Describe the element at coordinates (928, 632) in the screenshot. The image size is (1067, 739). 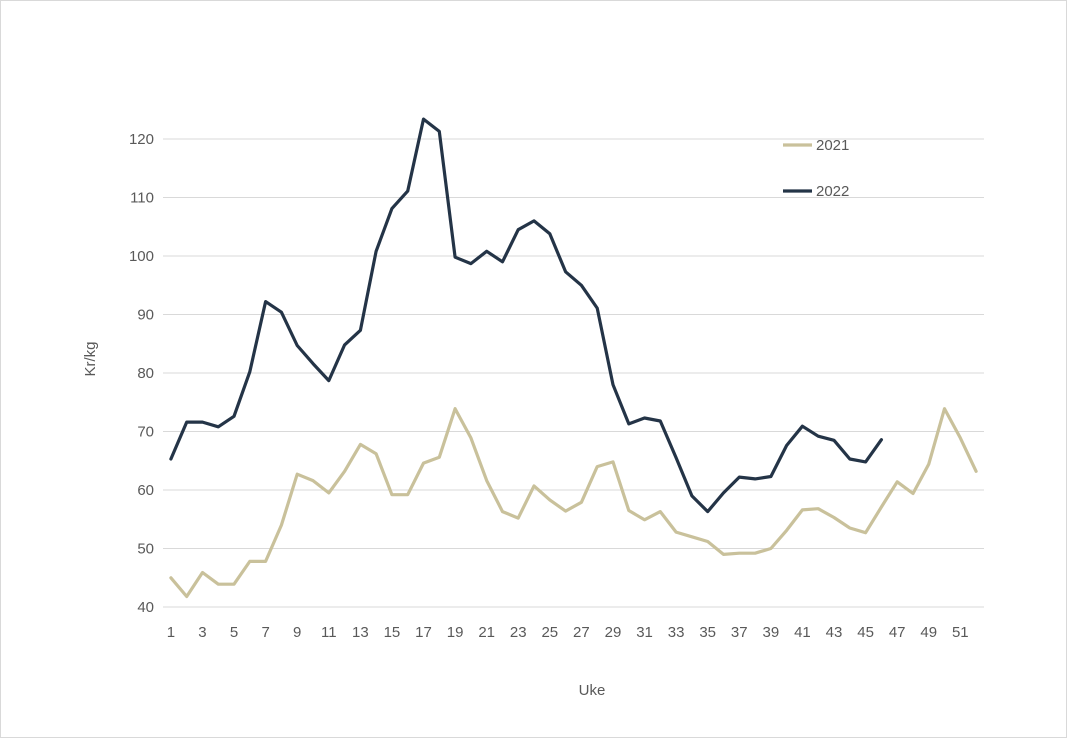
I see `x-tick-label-49: 49` at that location.